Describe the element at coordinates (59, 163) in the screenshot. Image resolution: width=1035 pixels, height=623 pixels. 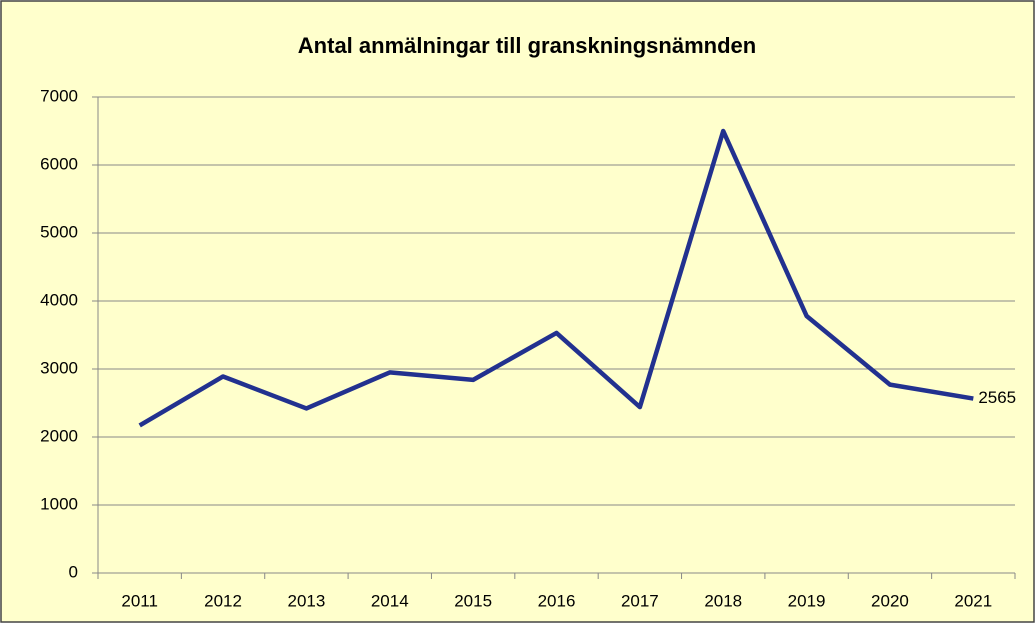
I see `y-tick-label: 6000` at that location.